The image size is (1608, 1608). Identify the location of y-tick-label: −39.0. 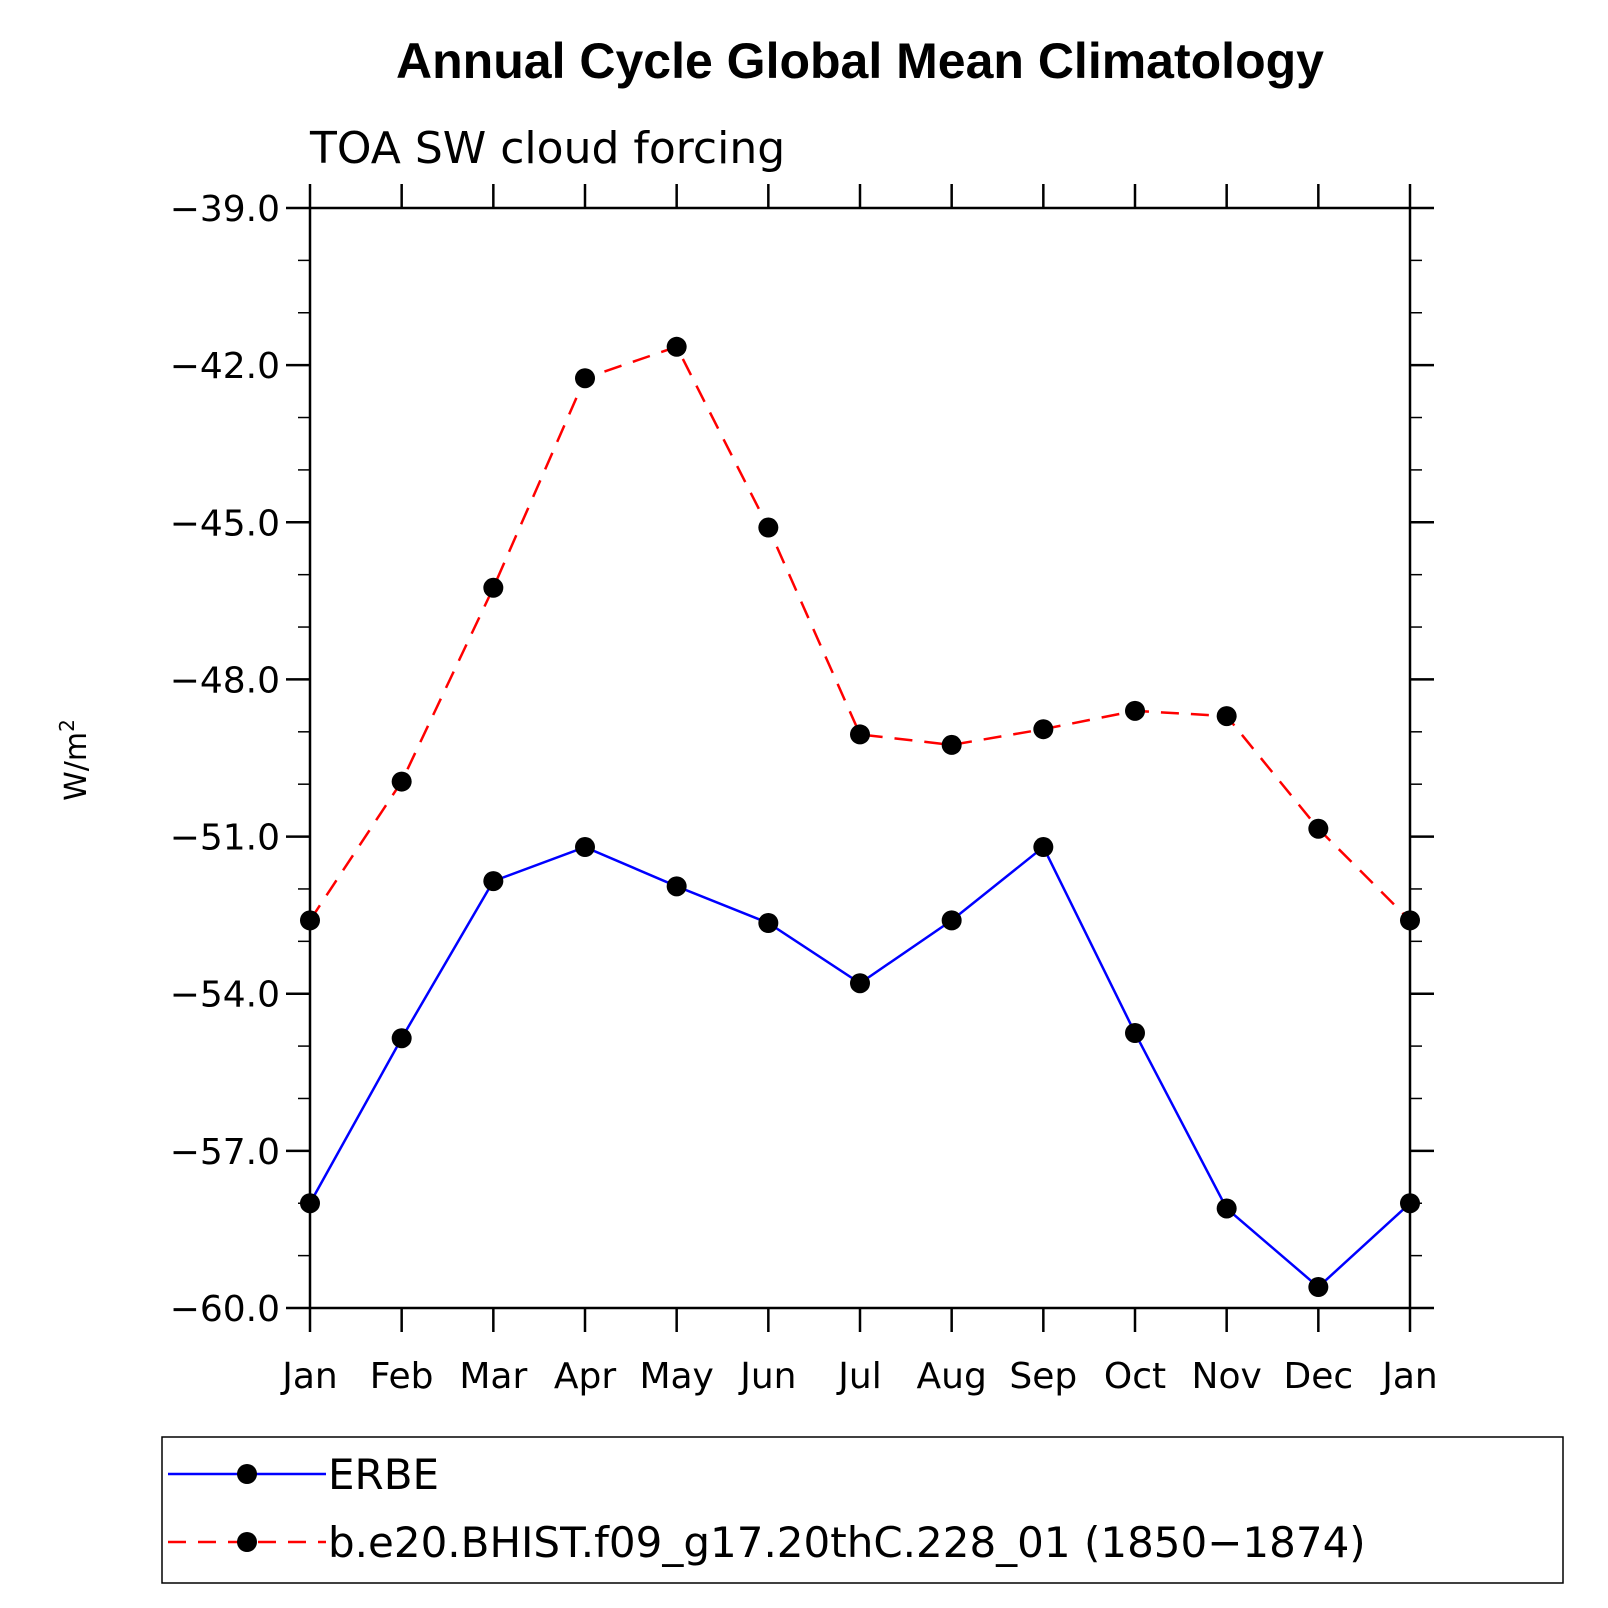
(225, 209).